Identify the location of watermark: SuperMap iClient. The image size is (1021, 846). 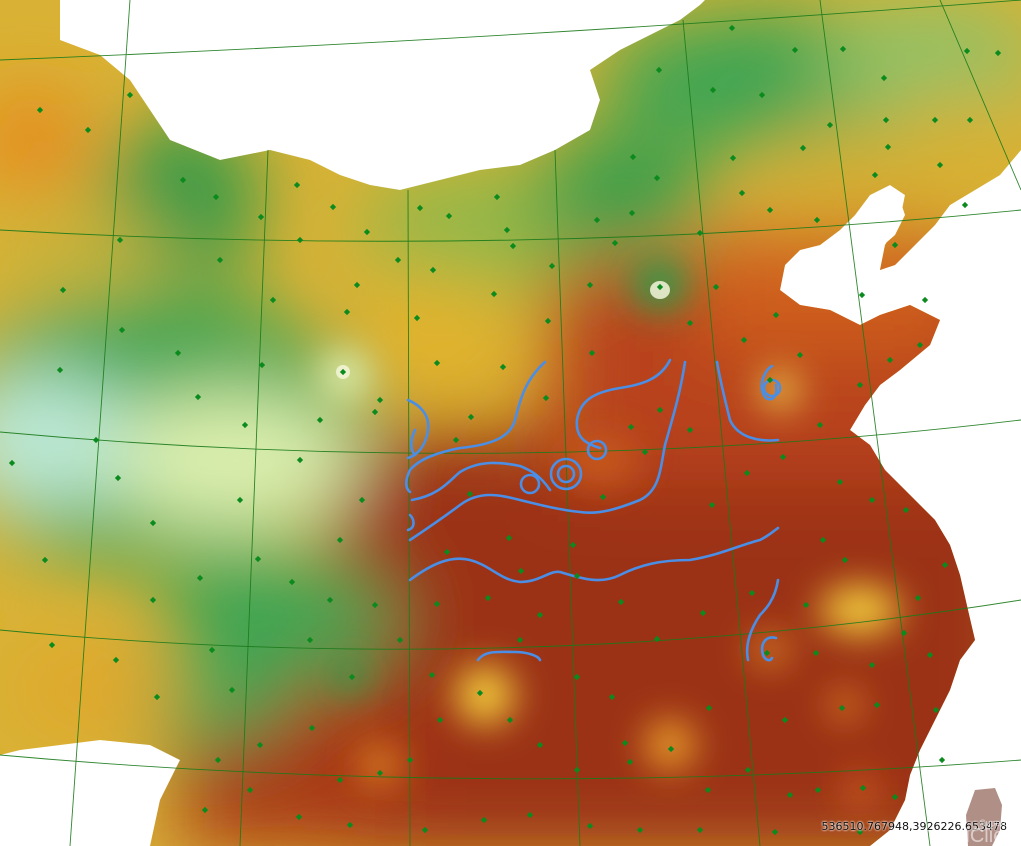
(993, 832).